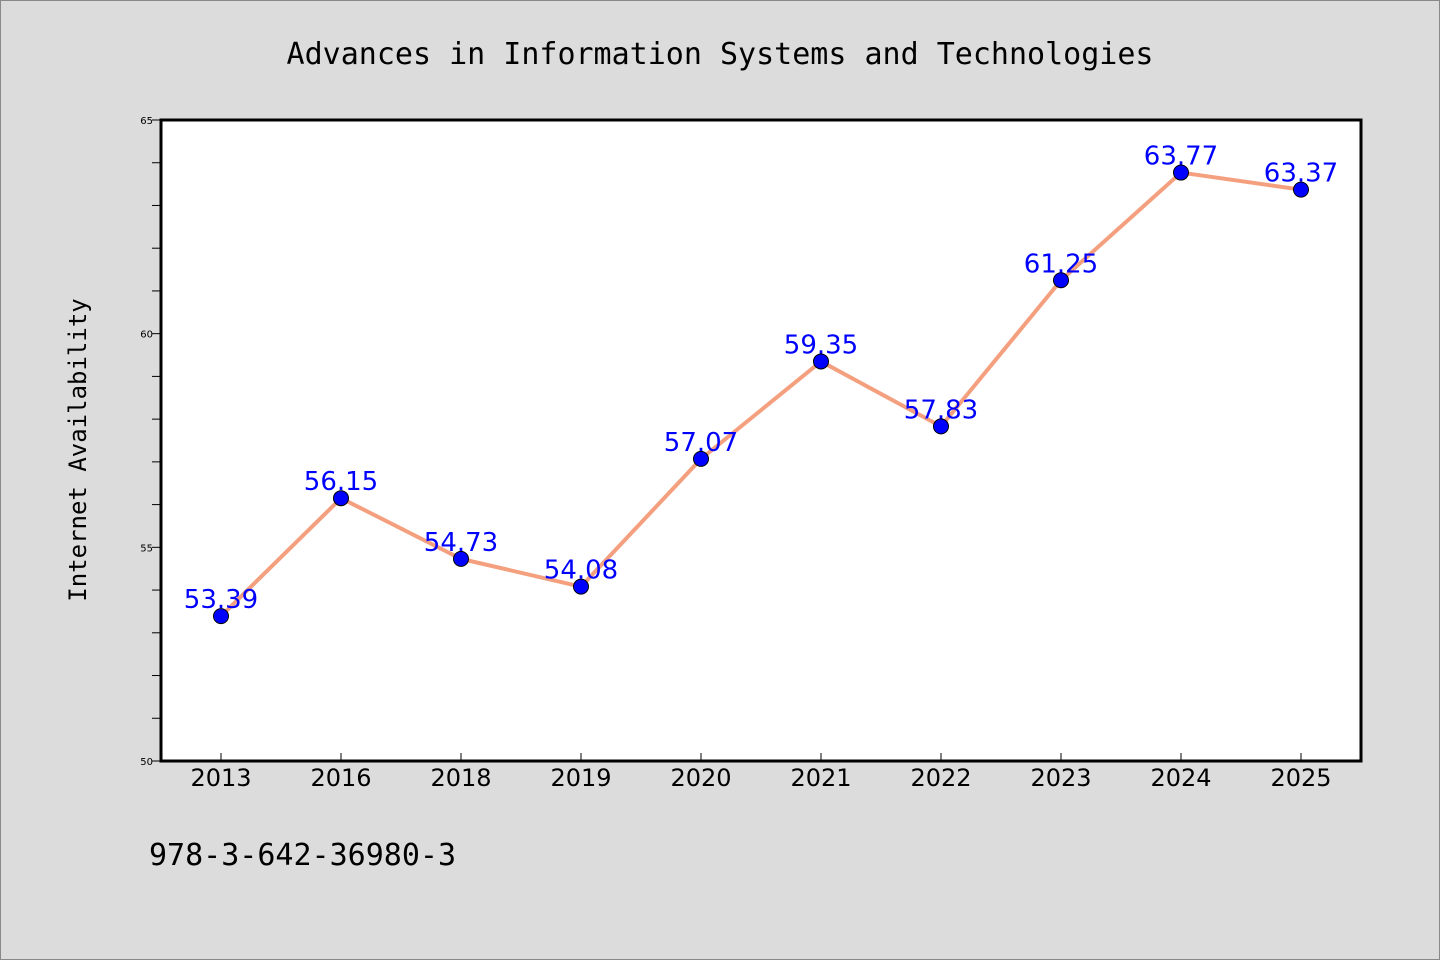 The width and height of the screenshot is (1440, 960). What do you see at coordinates (220, 778) in the screenshot?
I see `x-tick-label: 2013` at bounding box center [220, 778].